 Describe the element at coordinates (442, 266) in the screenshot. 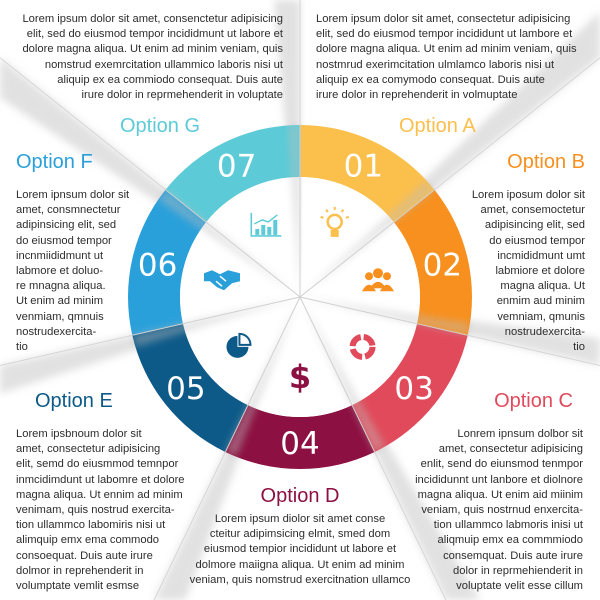

I see `segment-number: 02` at that location.